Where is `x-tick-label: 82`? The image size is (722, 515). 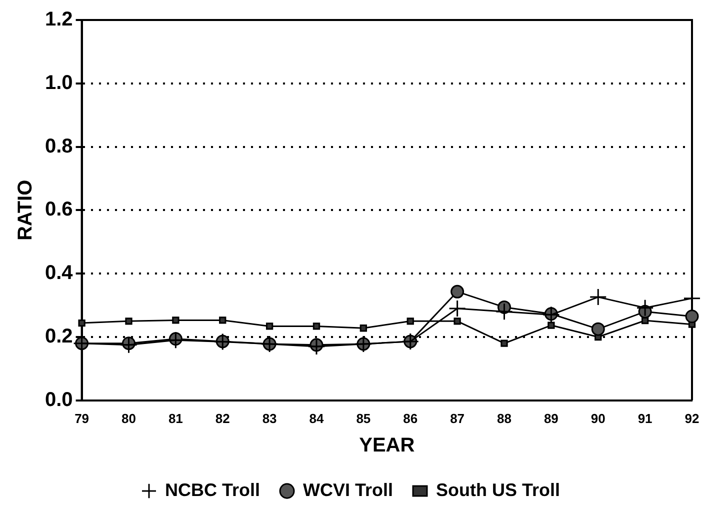
x-tick-label: 82 is located at coordinates (222, 418).